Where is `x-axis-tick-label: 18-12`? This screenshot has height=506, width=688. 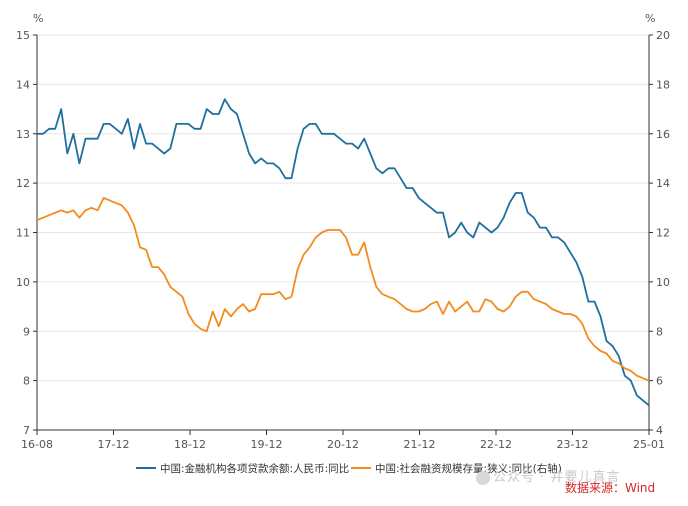 x-axis-tick-label: 18-12 is located at coordinates (190, 444).